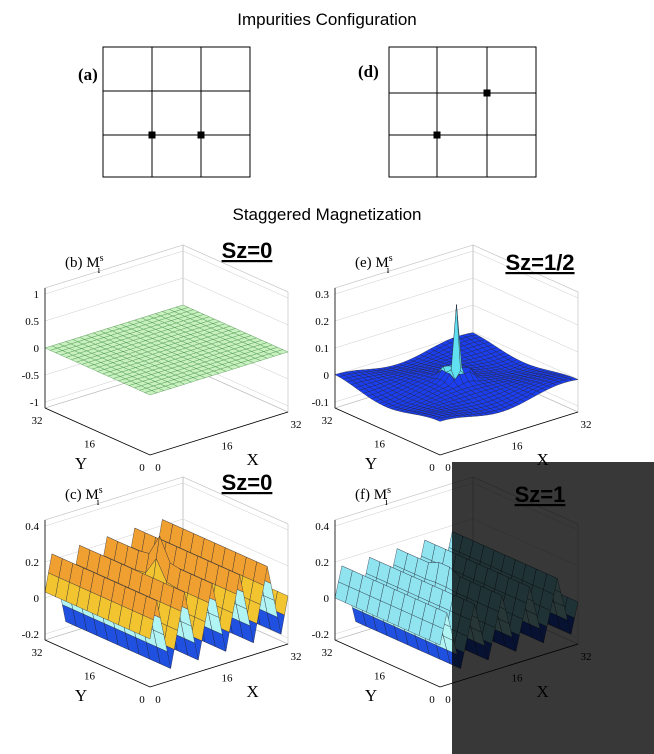 Image resolution: width=654 pixels, height=754 pixels. Describe the element at coordinates (37, 295) in the screenshot. I see `z-tick-label: 1` at that location.